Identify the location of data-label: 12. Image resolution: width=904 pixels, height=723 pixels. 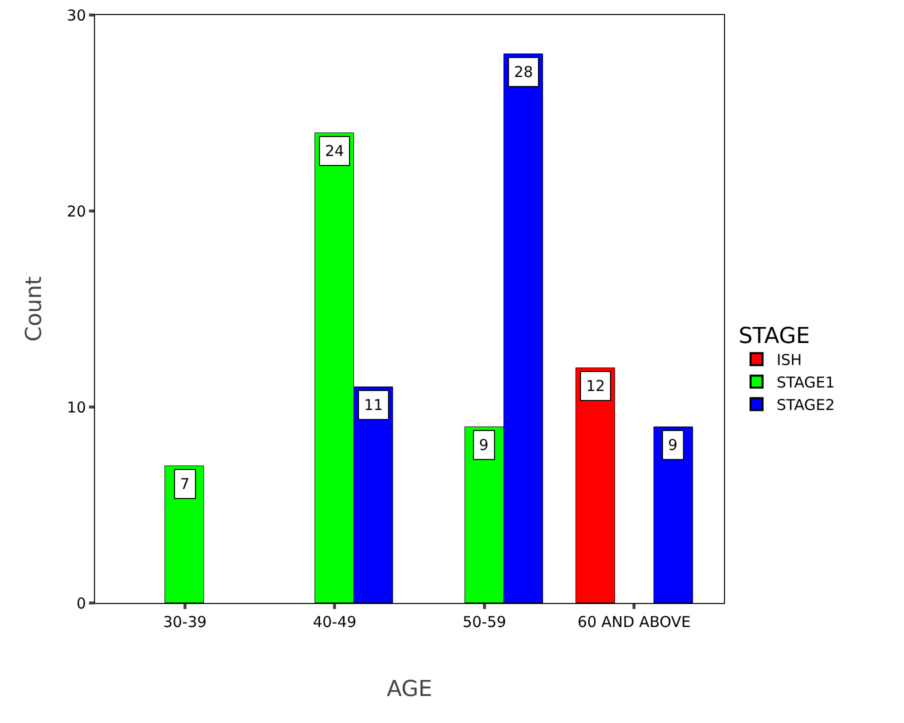
(596, 386).